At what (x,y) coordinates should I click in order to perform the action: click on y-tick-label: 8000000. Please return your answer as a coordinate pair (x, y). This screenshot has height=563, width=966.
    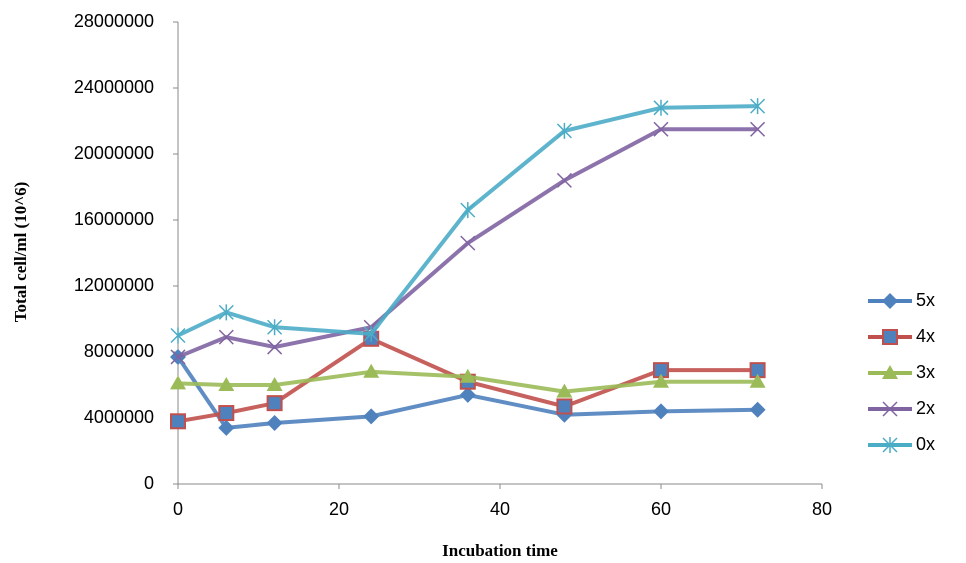
    Looking at the image, I should click on (119, 351).